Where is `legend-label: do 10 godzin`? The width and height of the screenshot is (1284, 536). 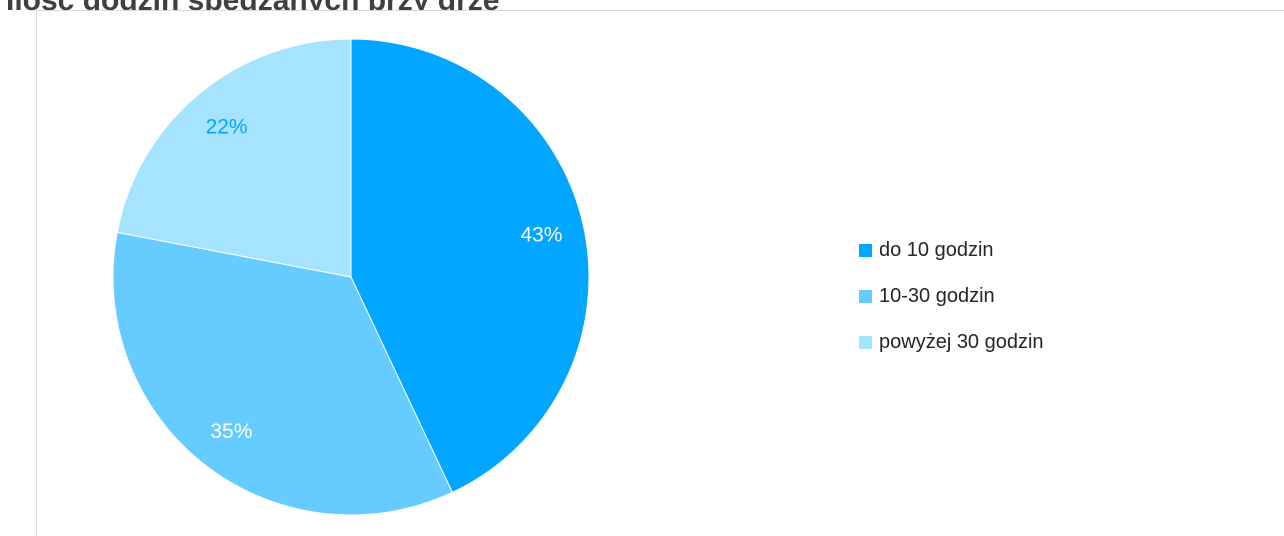 legend-label: do 10 godzin is located at coordinates (936, 249).